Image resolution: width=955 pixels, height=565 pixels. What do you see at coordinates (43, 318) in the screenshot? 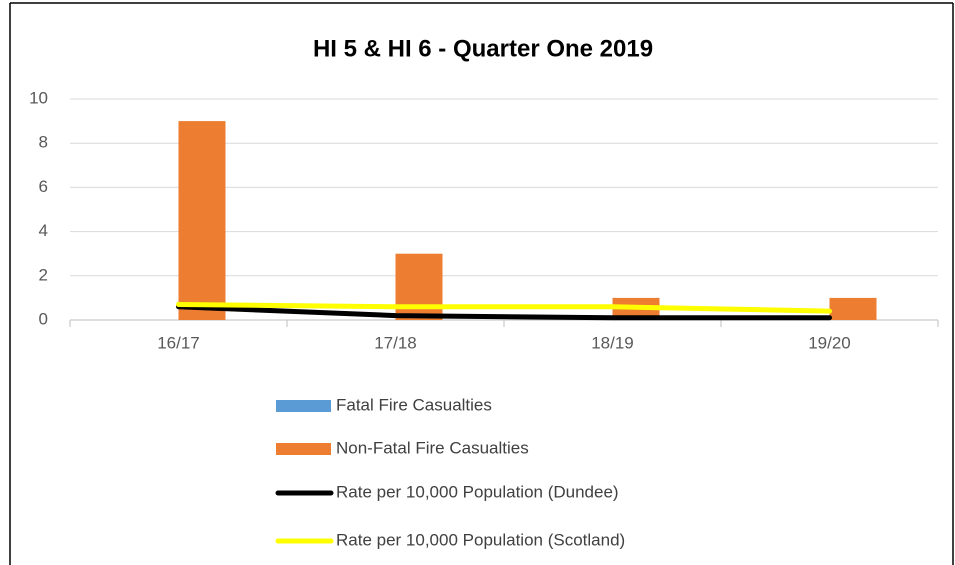
I see `y-tick-label: 0` at bounding box center [43, 318].